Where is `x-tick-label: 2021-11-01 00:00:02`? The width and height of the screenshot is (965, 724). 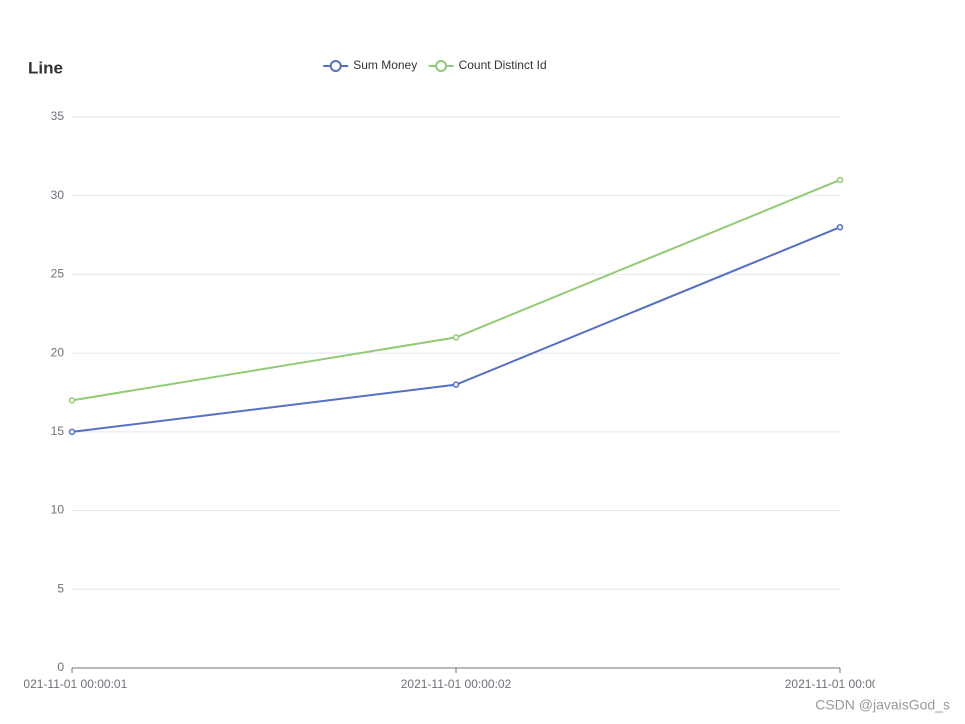
x-tick-label: 2021-11-01 00:00:02 is located at coordinates (456, 684).